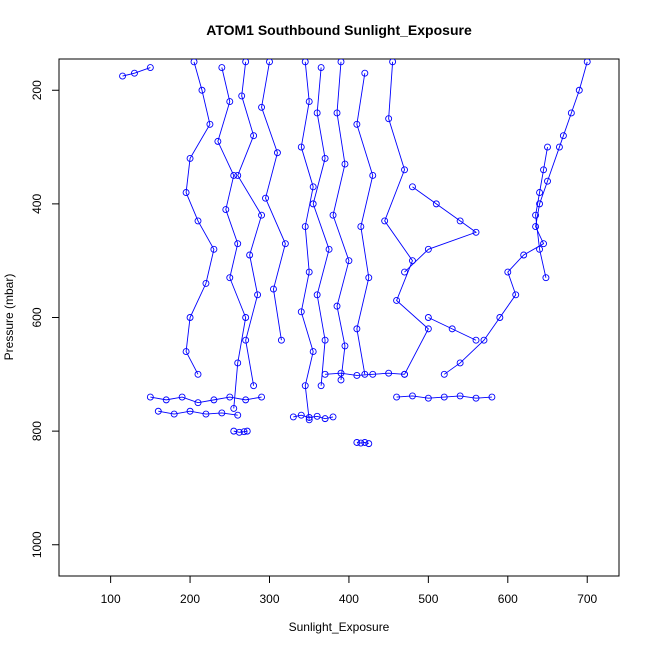 This screenshot has width=650, height=650. I want to click on y-axis: 200 400 600 800 1000, so click(44, 319).